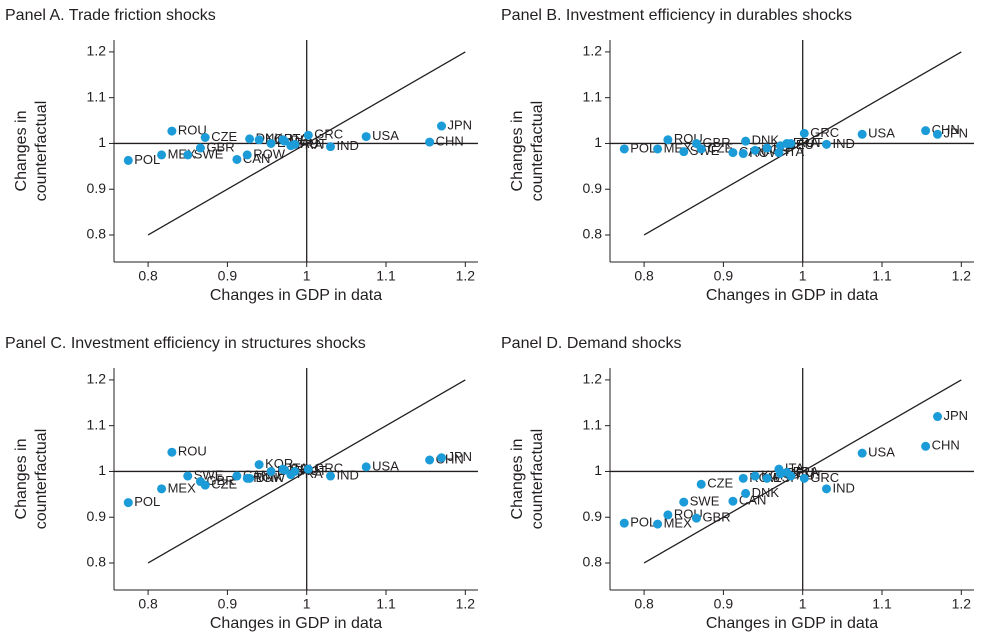 The height and width of the screenshot is (637, 981). Describe the element at coordinates (192, 130) in the screenshot. I see `point-label: ROU` at that location.